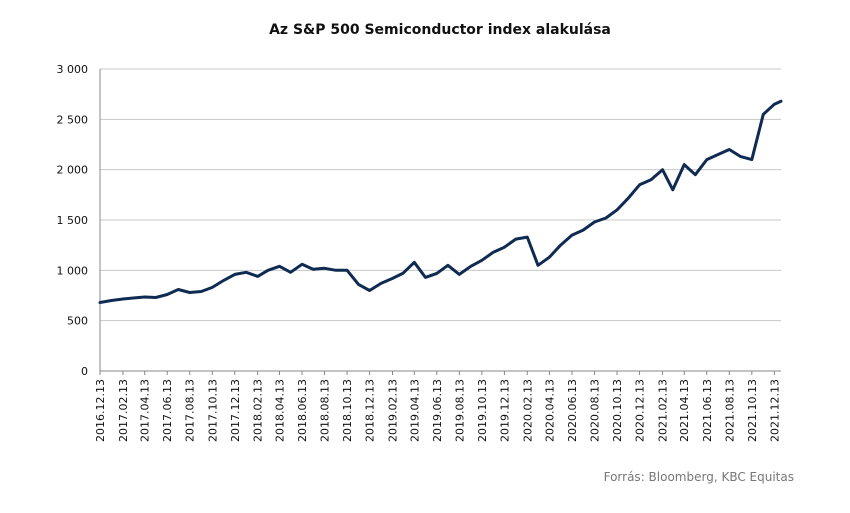 The image size is (850, 513). Describe the element at coordinates (347, 410) in the screenshot. I see `x-tick-label: 2018.10.13` at that location.